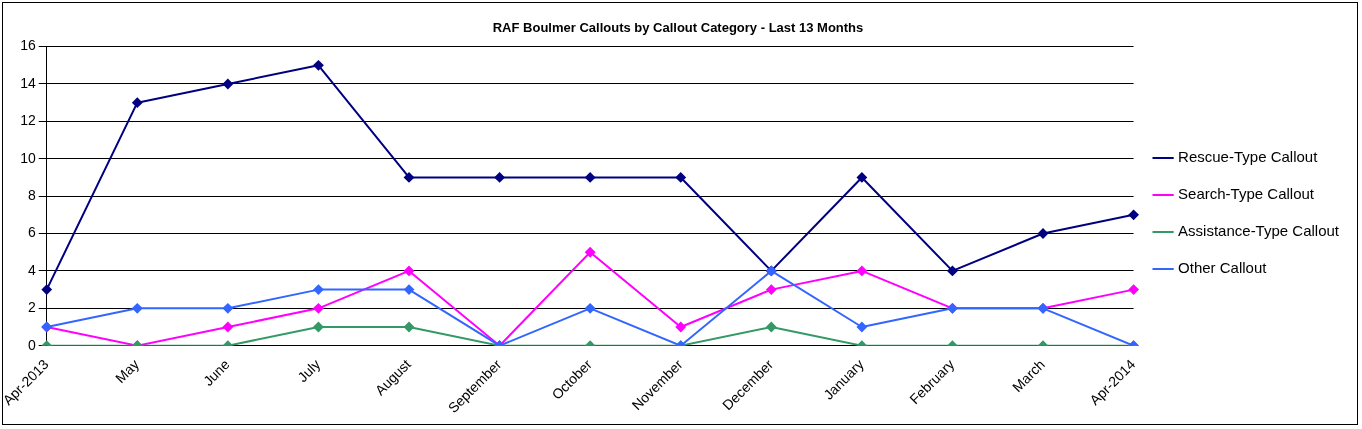 The image size is (1362, 429). Describe the element at coordinates (678, 28) in the screenshot. I see `chart-title: RAF Boulmer Callouts by Callout Category - Last 13 Months` at that location.